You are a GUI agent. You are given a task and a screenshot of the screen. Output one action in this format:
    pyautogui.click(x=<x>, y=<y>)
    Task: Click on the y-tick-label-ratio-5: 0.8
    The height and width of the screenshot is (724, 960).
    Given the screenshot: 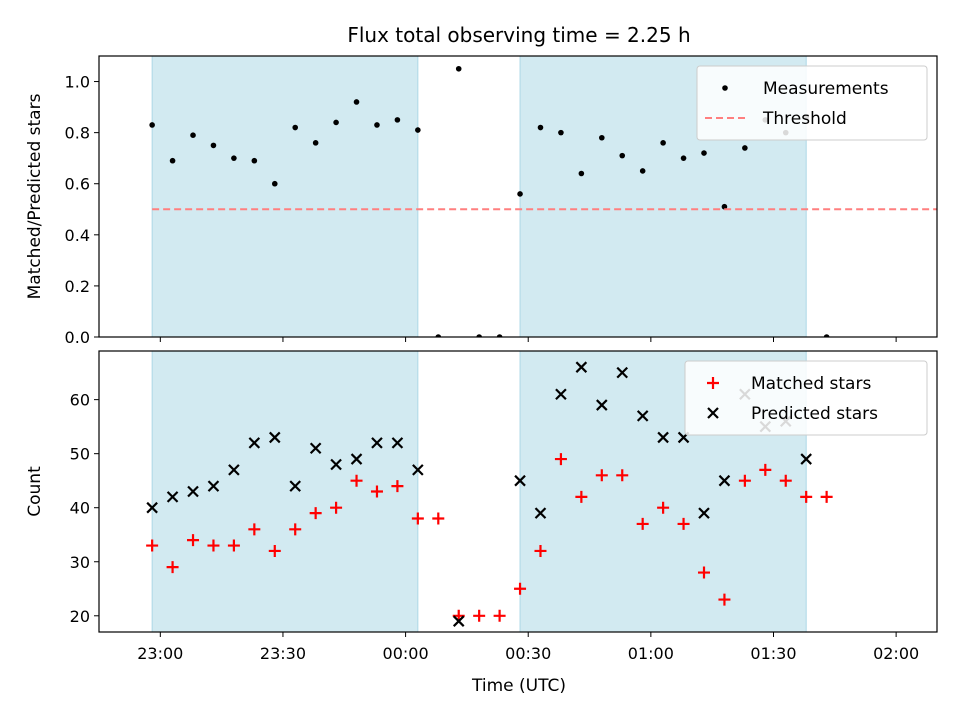 What is the action you would take?
    pyautogui.click(x=77, y=133)
    